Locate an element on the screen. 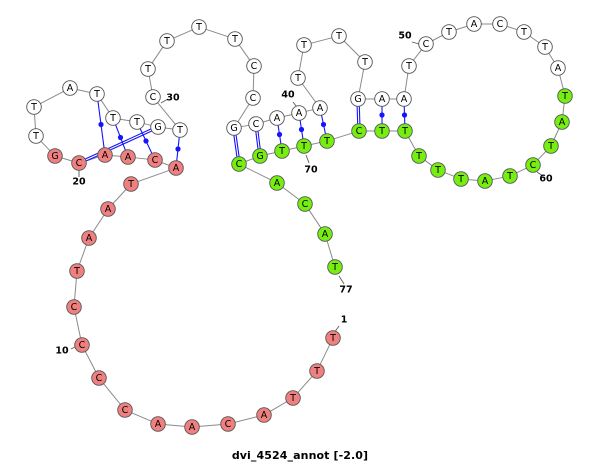 The height and width of the screenshot is (471, 600). nucleotide-21: G is located at coordinates (55, 156).